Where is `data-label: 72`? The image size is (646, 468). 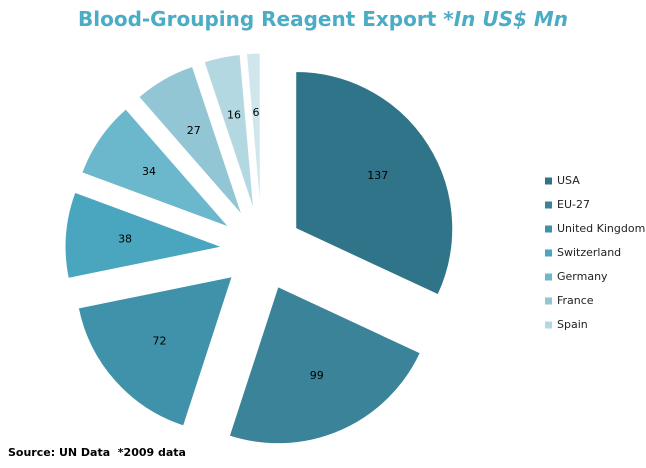
data-label: 72 is located at coordinates (160, 340).